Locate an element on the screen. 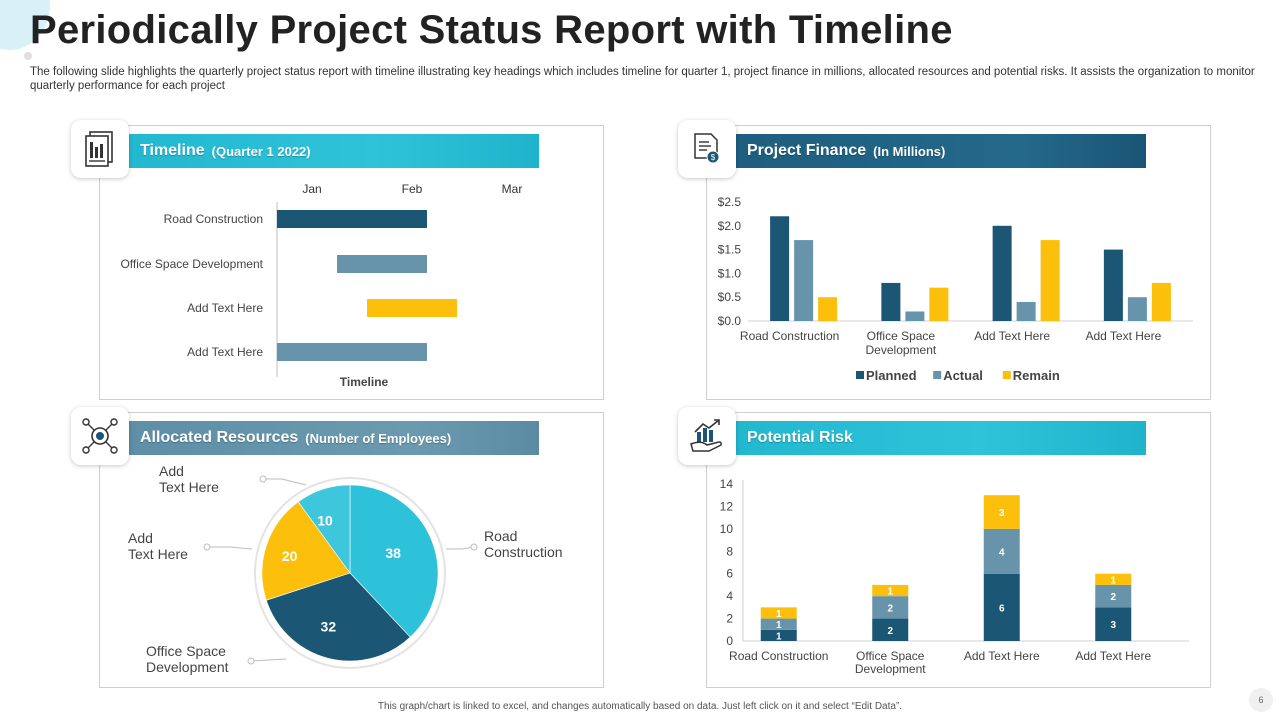  risk-y-tick: 6 is located at coordinates (729, 574).